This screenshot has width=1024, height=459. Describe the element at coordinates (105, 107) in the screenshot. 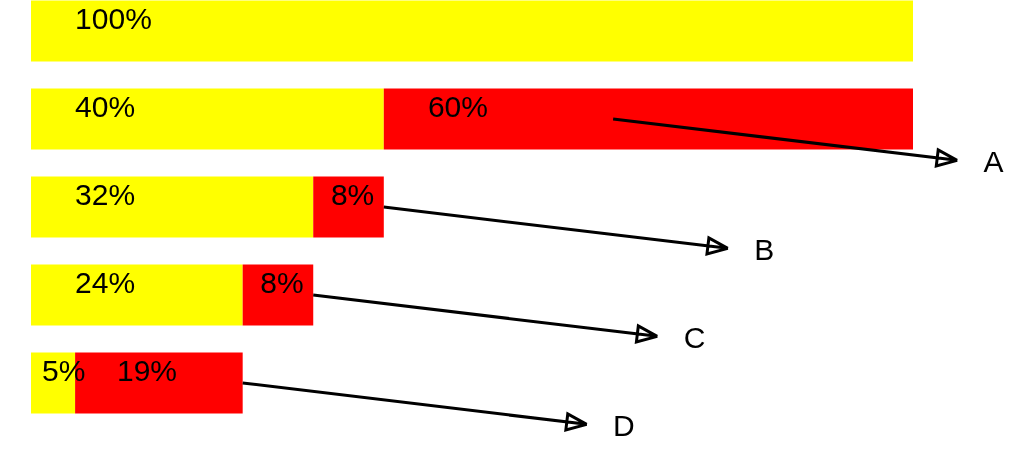

I see `data-label: 40%` at that location.